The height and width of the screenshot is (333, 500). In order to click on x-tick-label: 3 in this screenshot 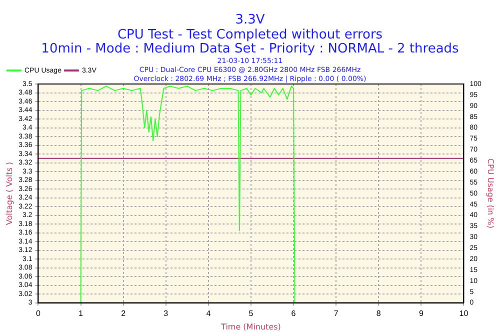, I will do `click(166, 313)`.